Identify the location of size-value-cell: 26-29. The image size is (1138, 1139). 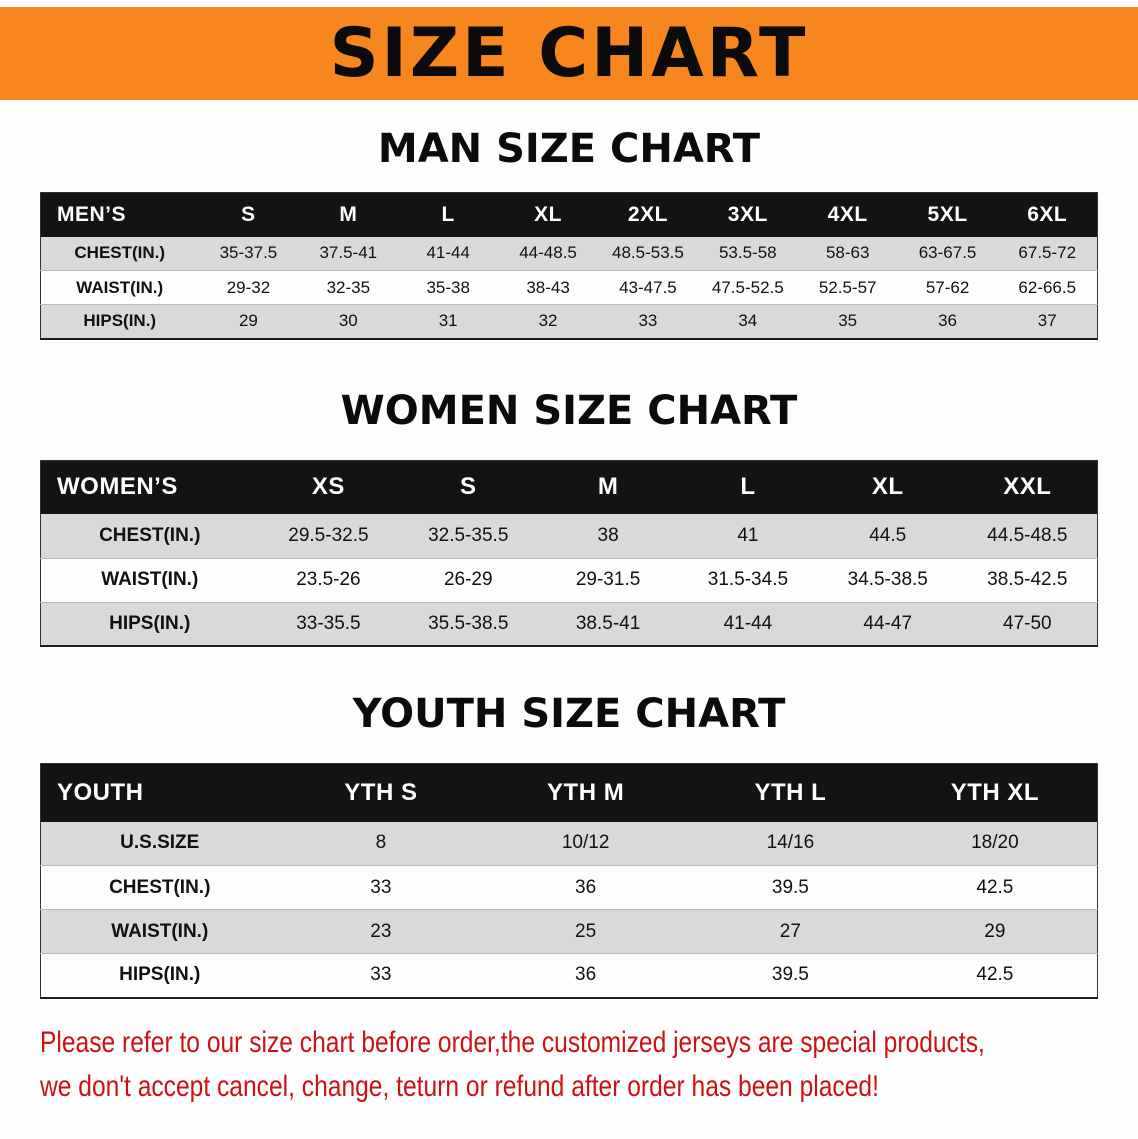
(468, 579).